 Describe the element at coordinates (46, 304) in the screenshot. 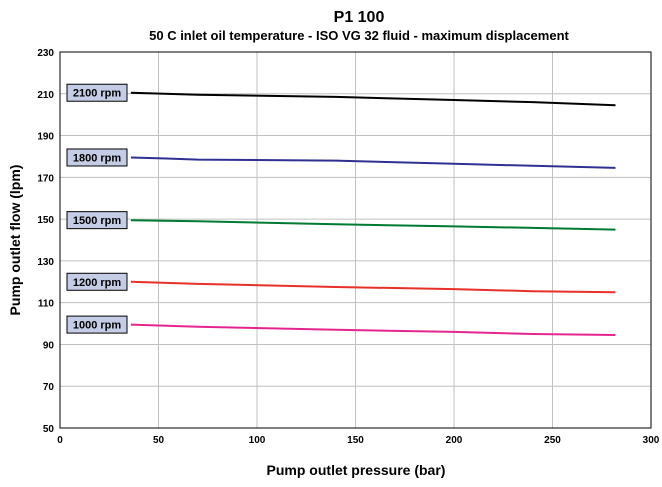

I see `y-tick-label: 110` at that location.